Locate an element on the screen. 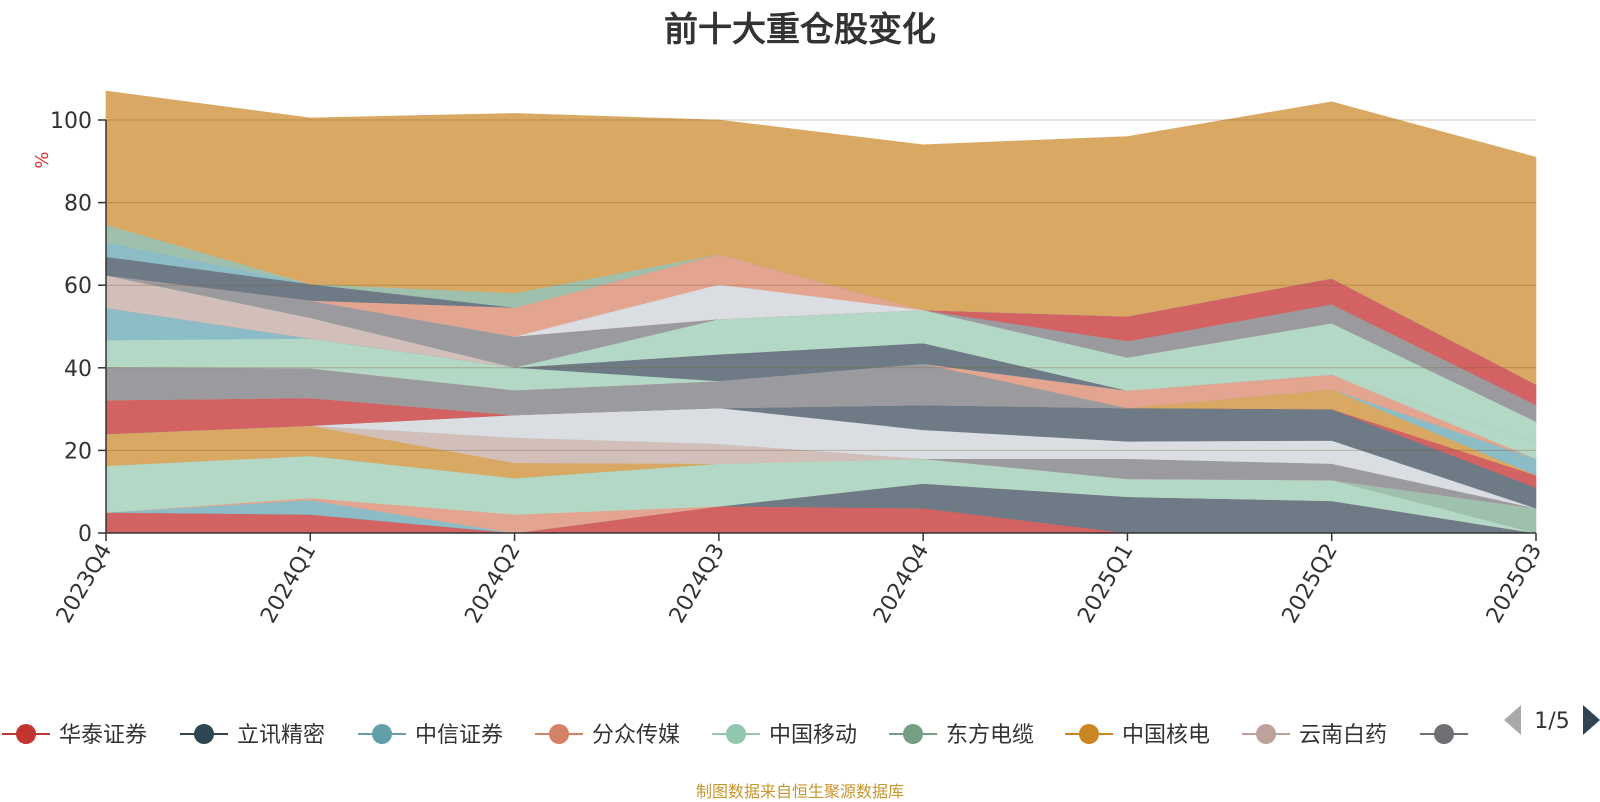 The height and width of the screenshot is (802, 1600). legend-item: 立讯精密 is located at coordinates (252, 735).